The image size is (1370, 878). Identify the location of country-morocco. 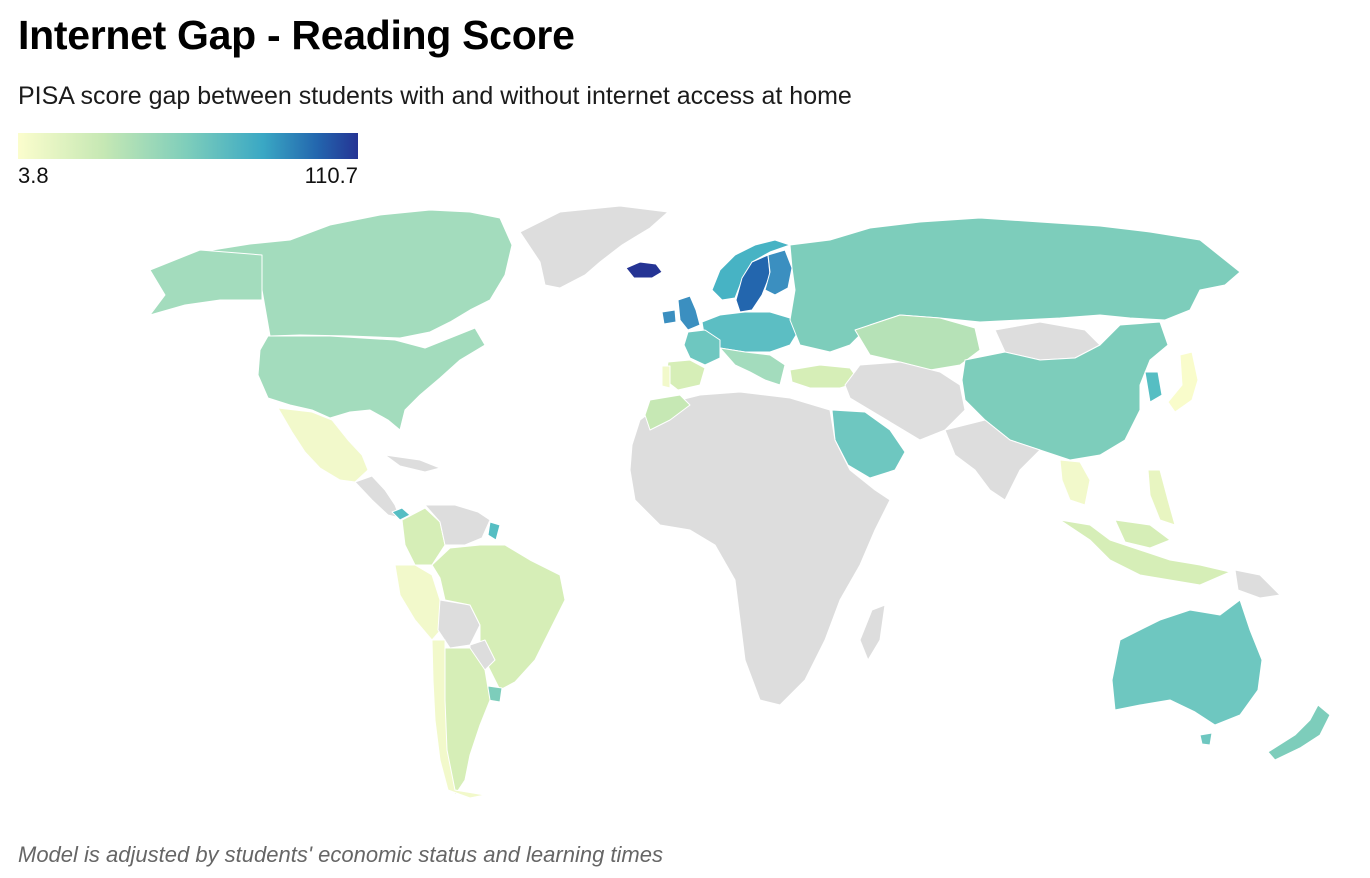
(667, 412).